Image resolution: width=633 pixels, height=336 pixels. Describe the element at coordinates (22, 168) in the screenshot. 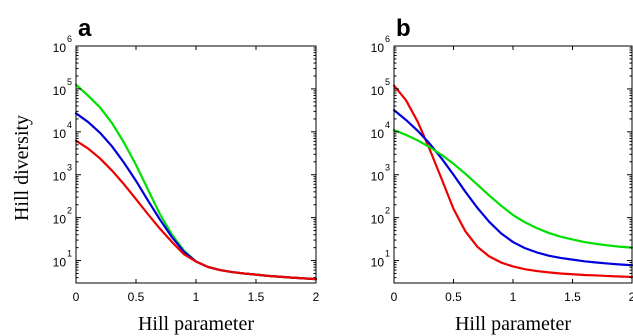

I see `y-axis-title: Hill diversity` at that location.